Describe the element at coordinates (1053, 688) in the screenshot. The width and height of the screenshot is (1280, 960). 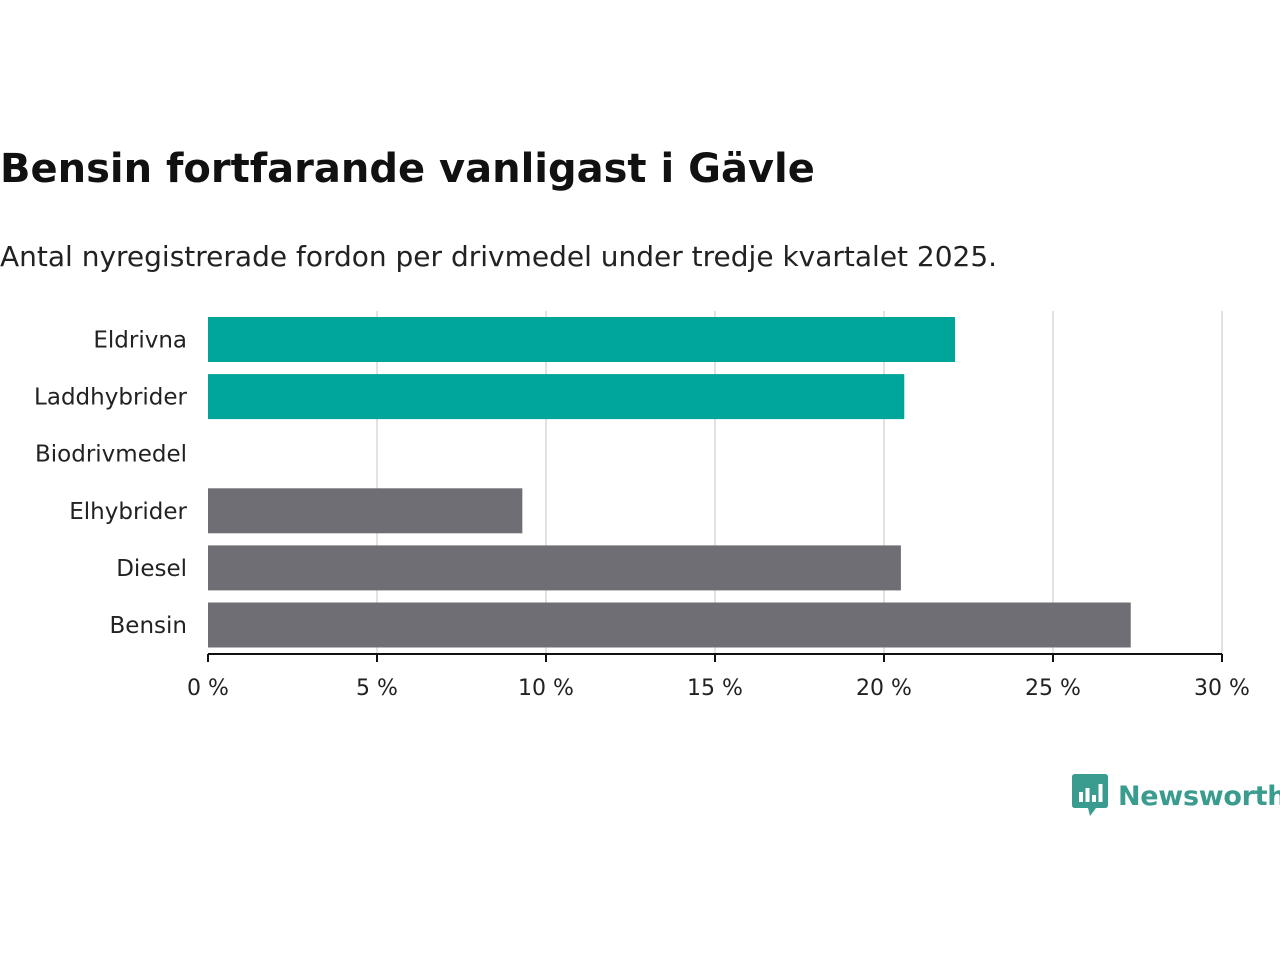
I see `x-tick-label: 25 %` at that location.